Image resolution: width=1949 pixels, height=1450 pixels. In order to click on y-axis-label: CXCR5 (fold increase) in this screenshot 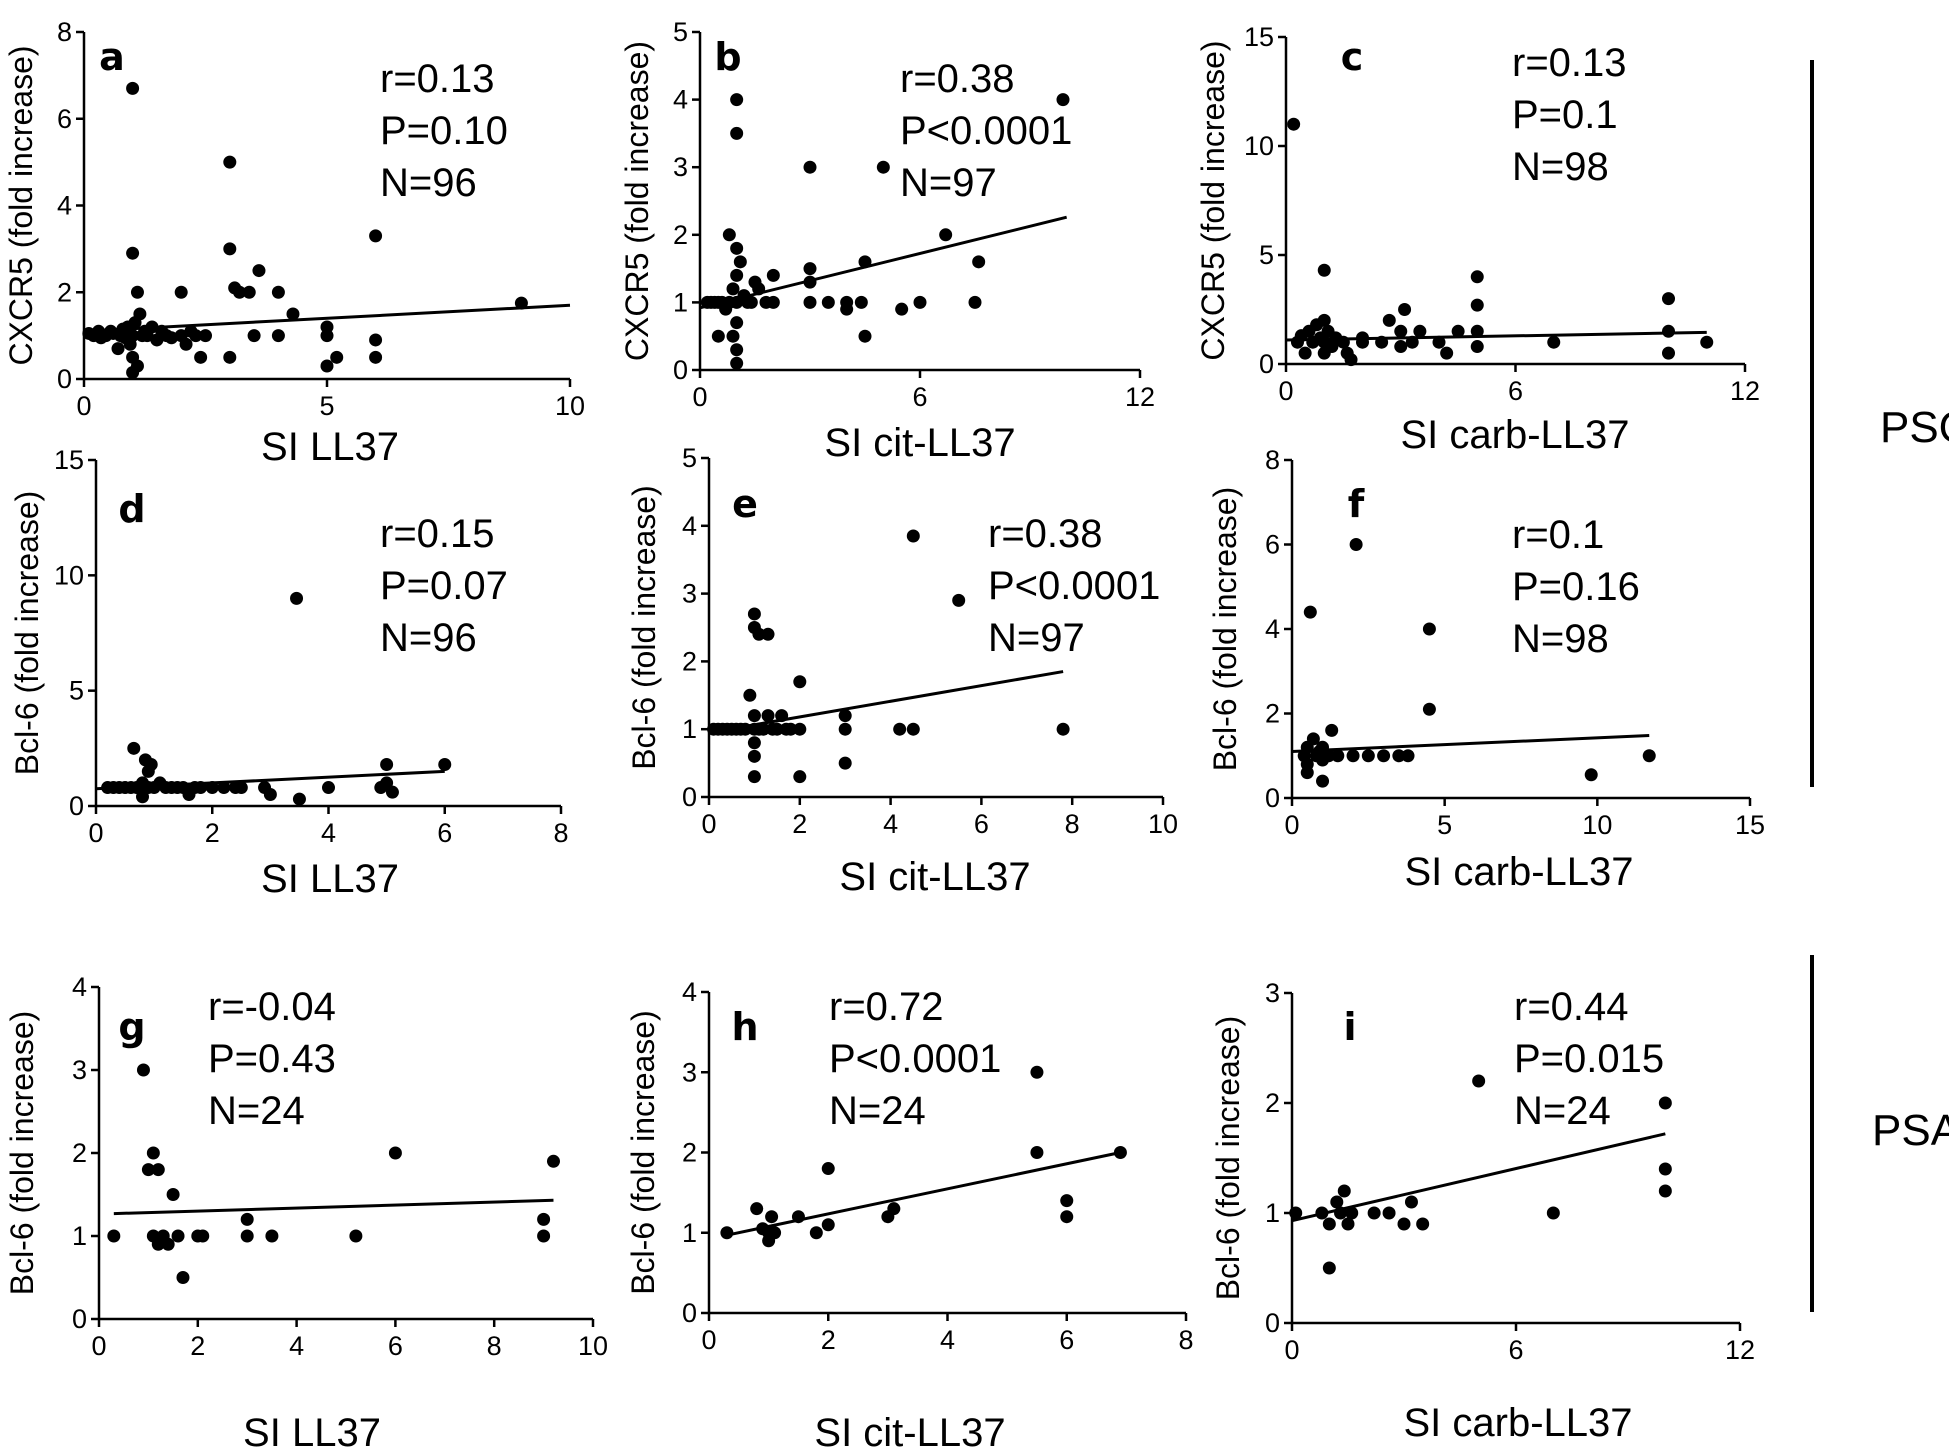, I will do `click(1213, 200)`.